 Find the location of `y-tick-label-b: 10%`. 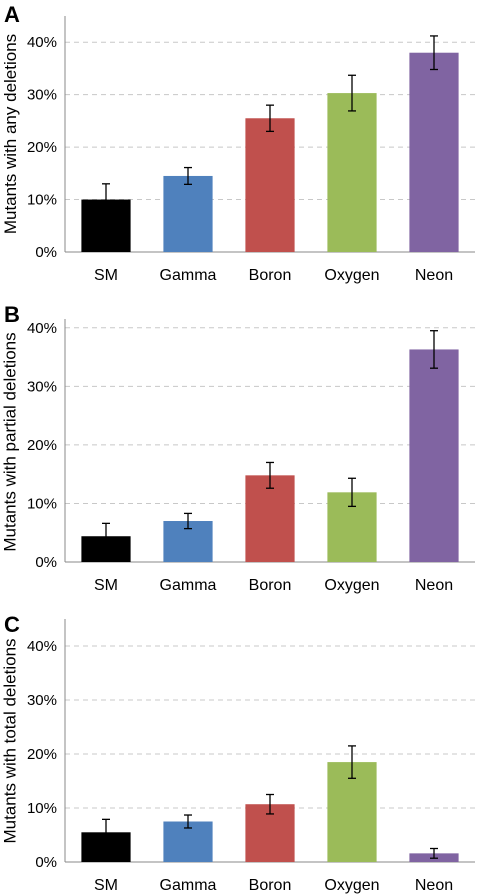

y-tick-label-b: 10% is located at coordinates (42, 503).